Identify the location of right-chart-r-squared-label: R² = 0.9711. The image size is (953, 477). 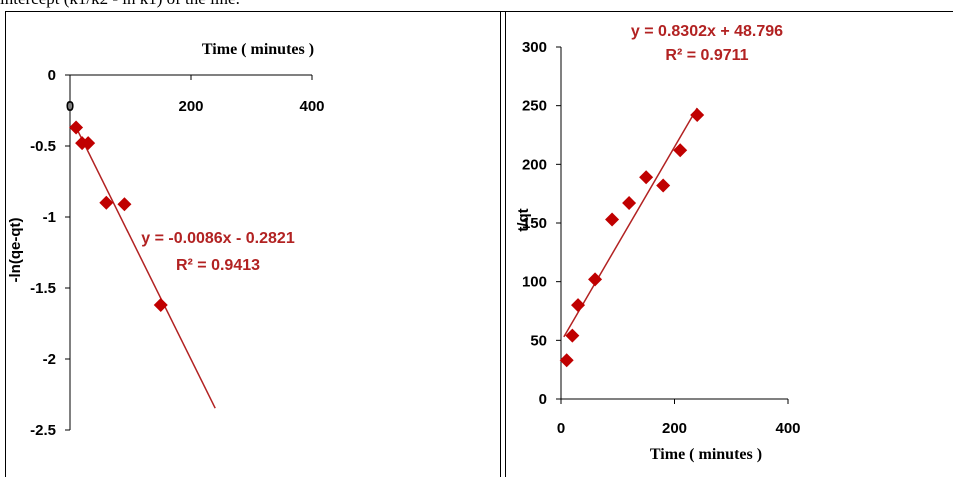
(706, 55).